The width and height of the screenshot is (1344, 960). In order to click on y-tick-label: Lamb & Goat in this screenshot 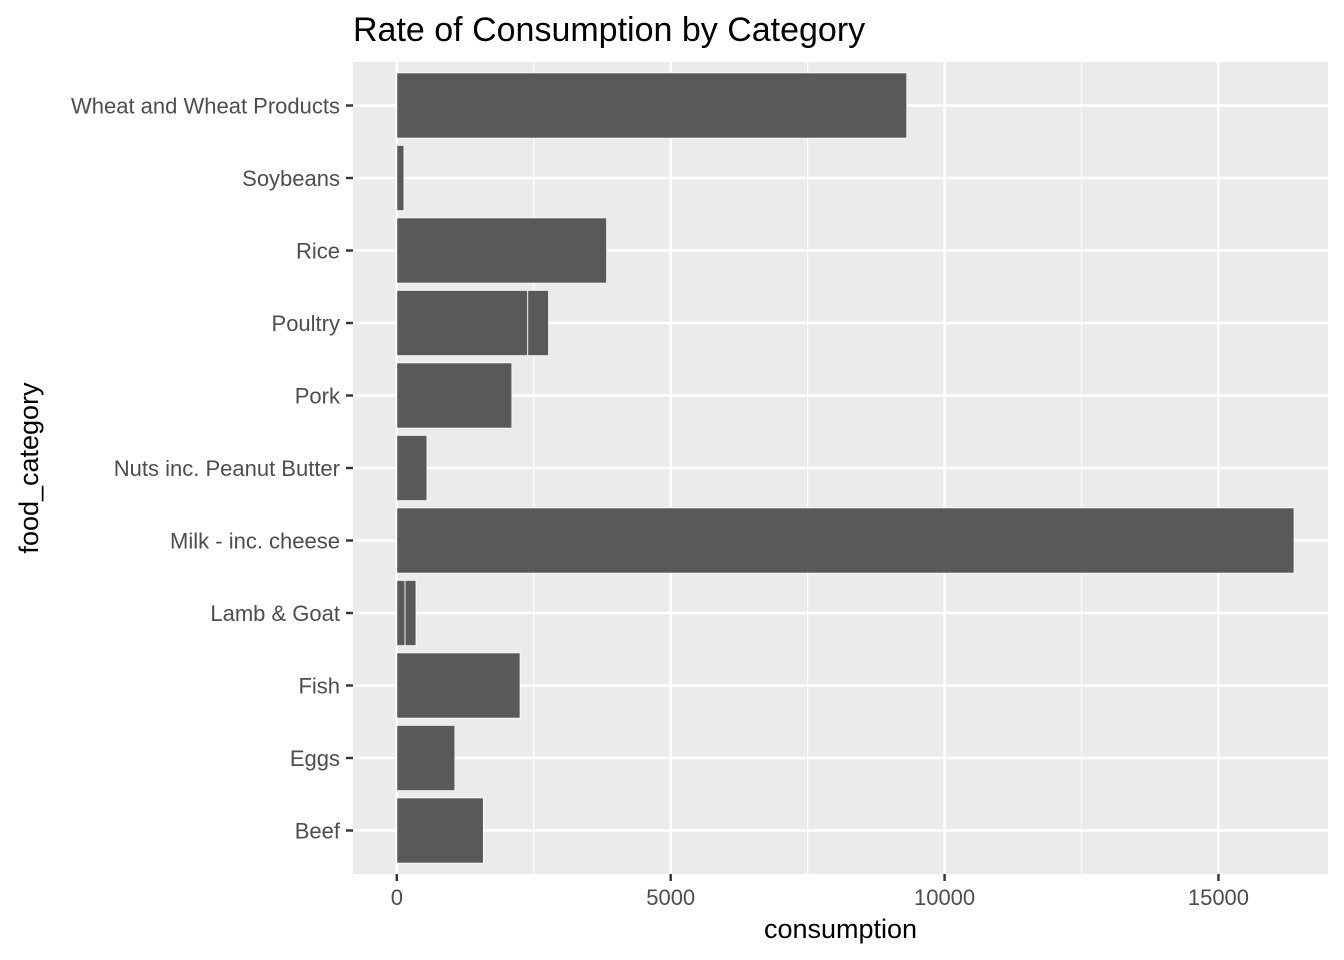, I will do `click(275, 613)`.